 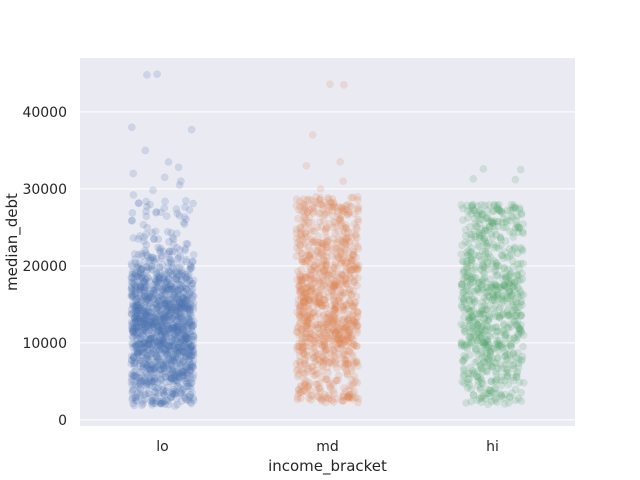 I want to click on y-tick-label: 0, so click(x=62, y=421).